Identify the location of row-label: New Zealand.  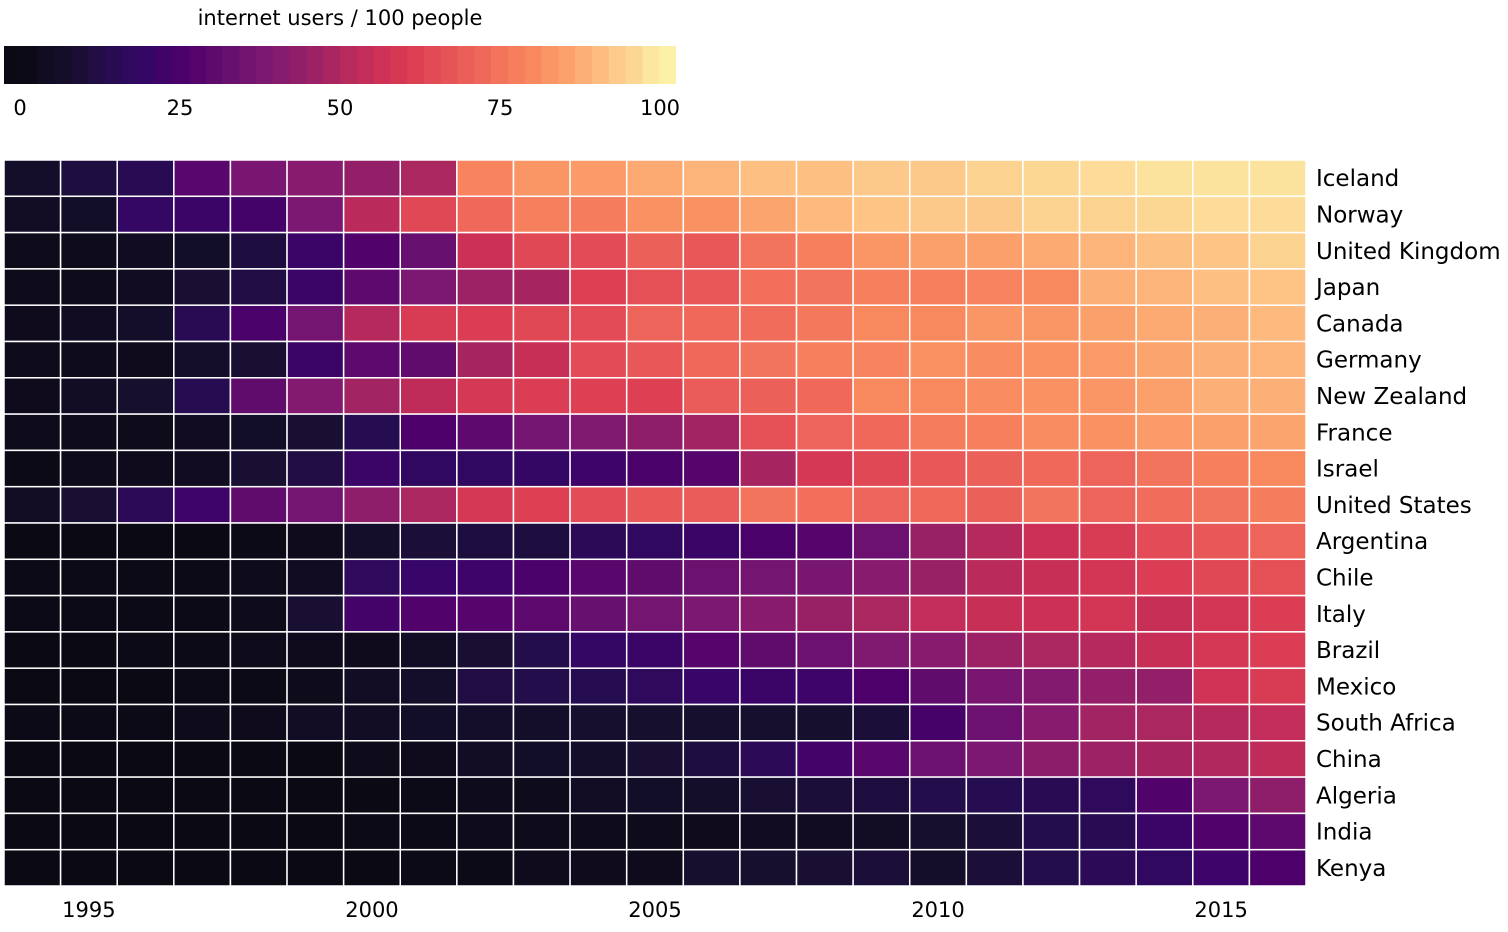
(1391, 397).